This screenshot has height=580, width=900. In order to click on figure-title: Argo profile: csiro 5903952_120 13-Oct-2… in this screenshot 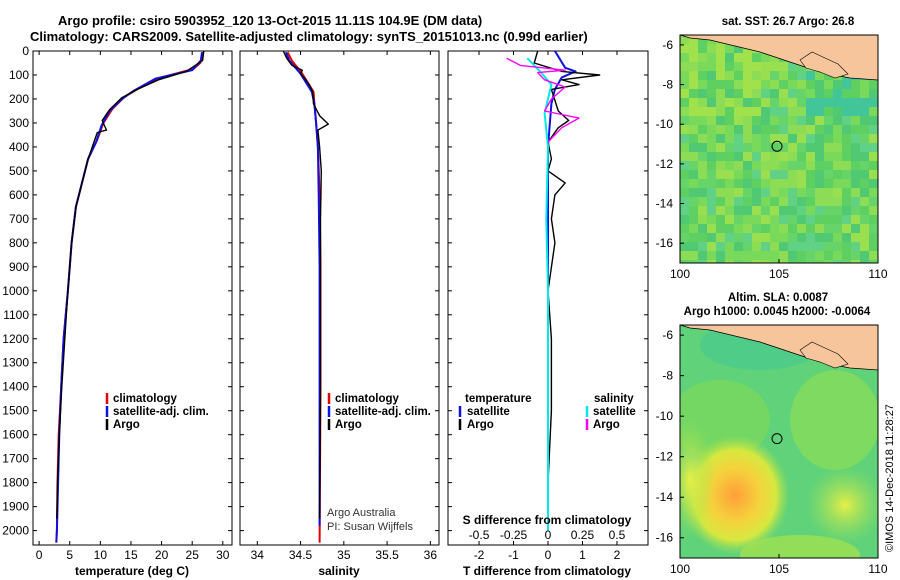, I will do `click(270, 20)`.